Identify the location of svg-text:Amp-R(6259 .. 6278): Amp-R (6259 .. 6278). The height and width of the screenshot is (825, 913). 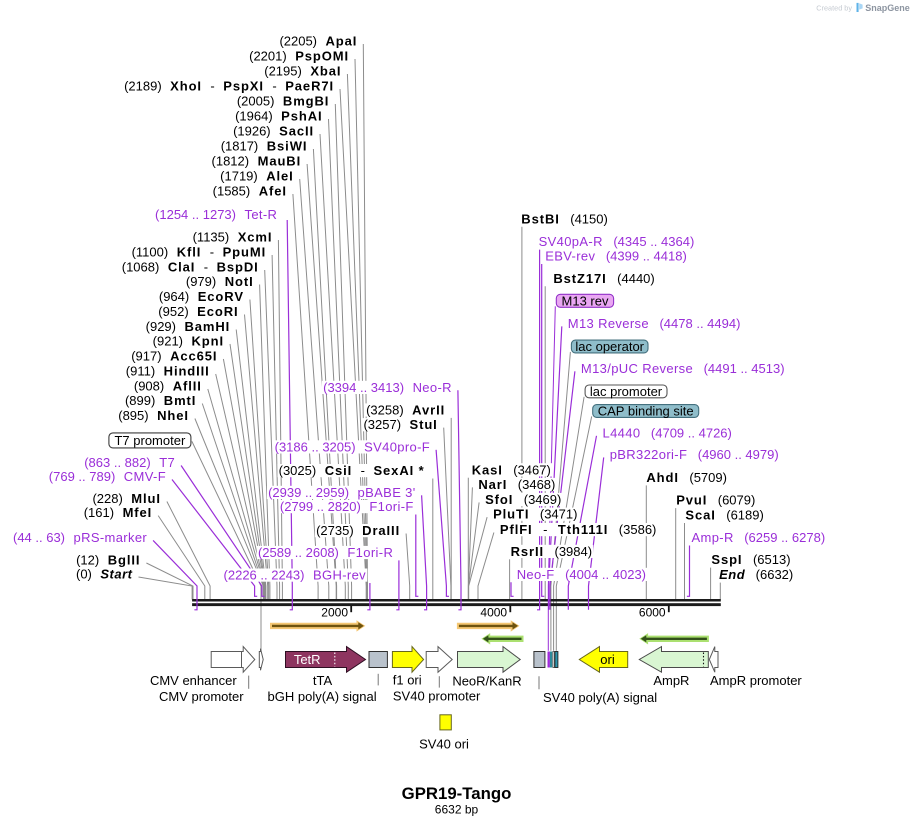
(759, 537).